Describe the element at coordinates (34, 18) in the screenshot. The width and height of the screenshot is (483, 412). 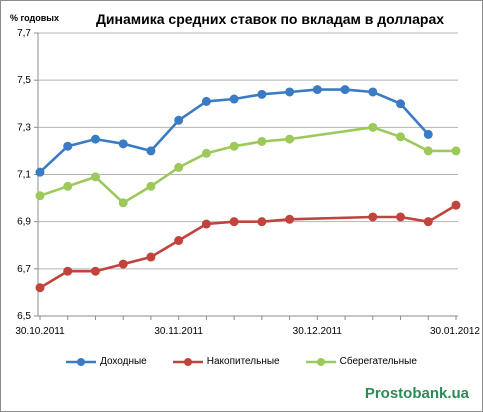
I see `y-axis-unit-label: % годовых` at that location.